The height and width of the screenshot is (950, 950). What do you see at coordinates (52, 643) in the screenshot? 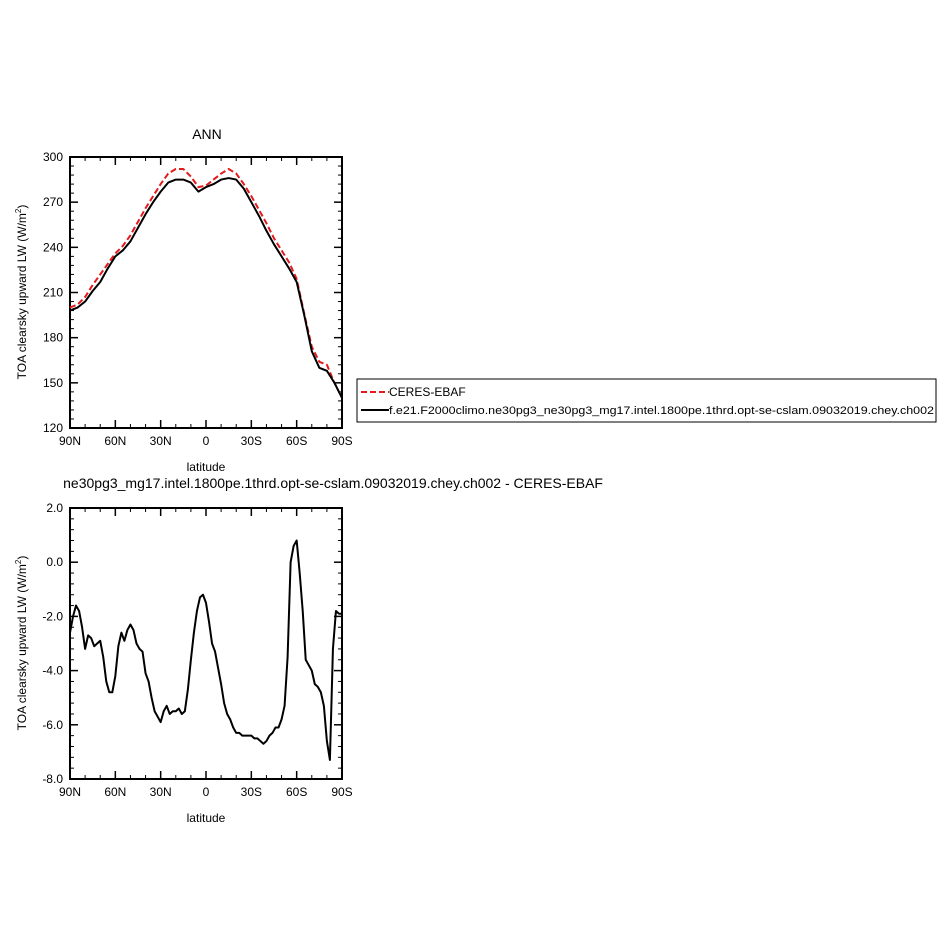
I see `bottom-y-tick-labels: -8.0 -6.0 -4.0 -2.0 0.0 2.0` at bounding box center [52, 643].